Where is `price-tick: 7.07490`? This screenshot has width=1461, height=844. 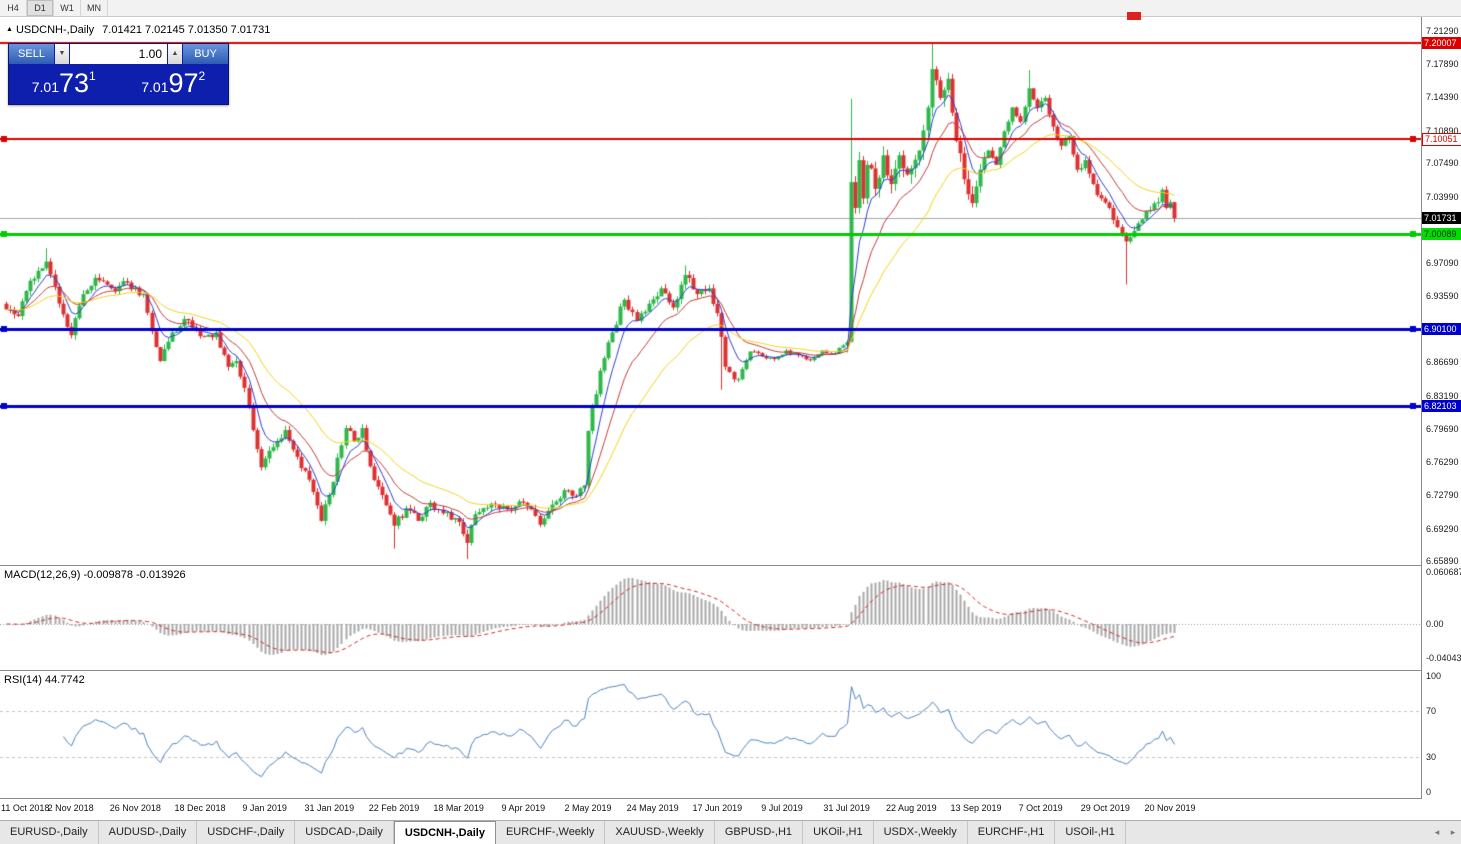 price-tick: 7.07490 is located at coordinates (1442, 163).